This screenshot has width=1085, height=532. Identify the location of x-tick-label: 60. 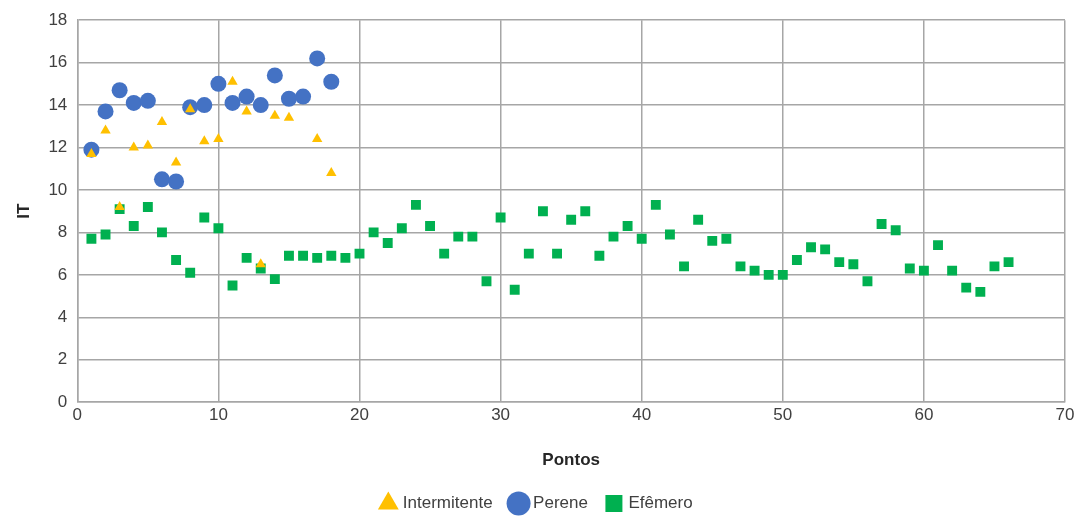
(924, 415).